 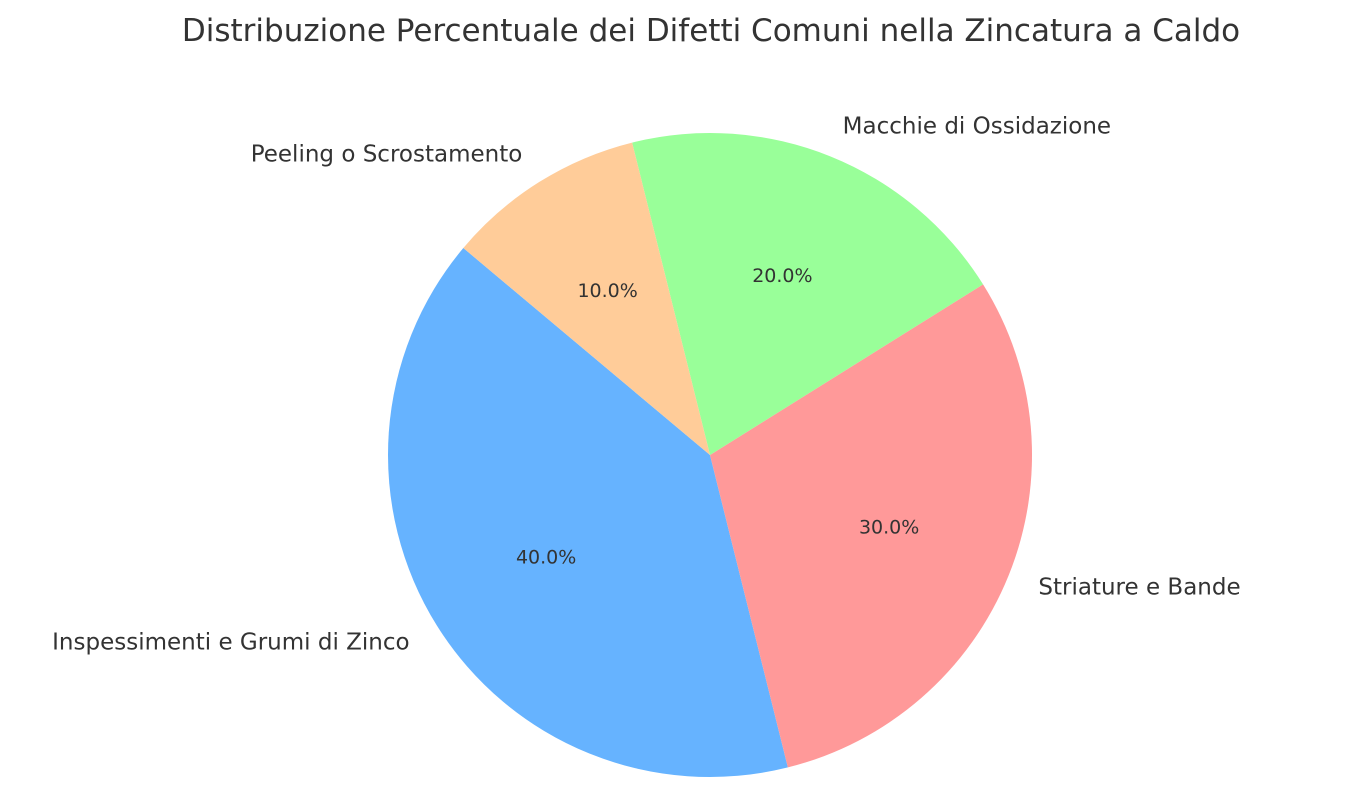 I want to click on slice-percent-label: 10.0%, so click(x=607, y=291).